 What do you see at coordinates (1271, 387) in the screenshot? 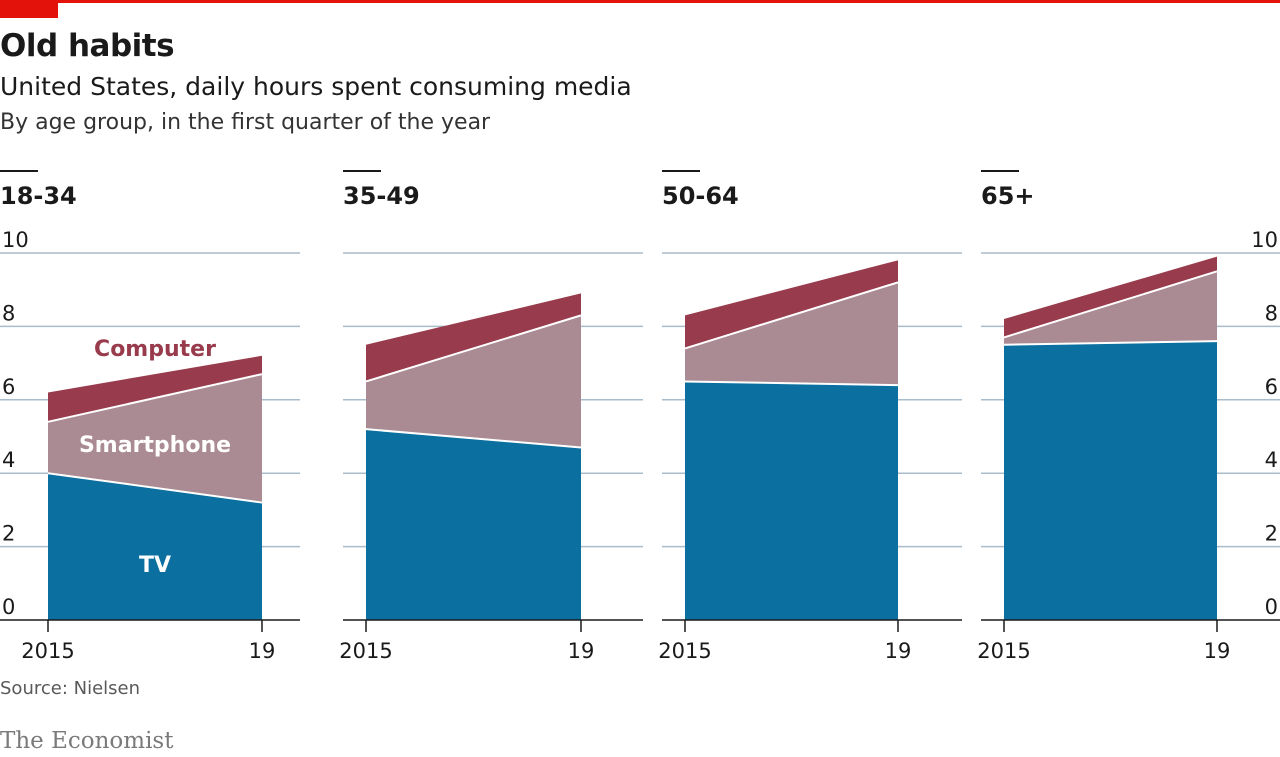
I see `y-tick-label-right: 6` at bounding box center [1271, 387].